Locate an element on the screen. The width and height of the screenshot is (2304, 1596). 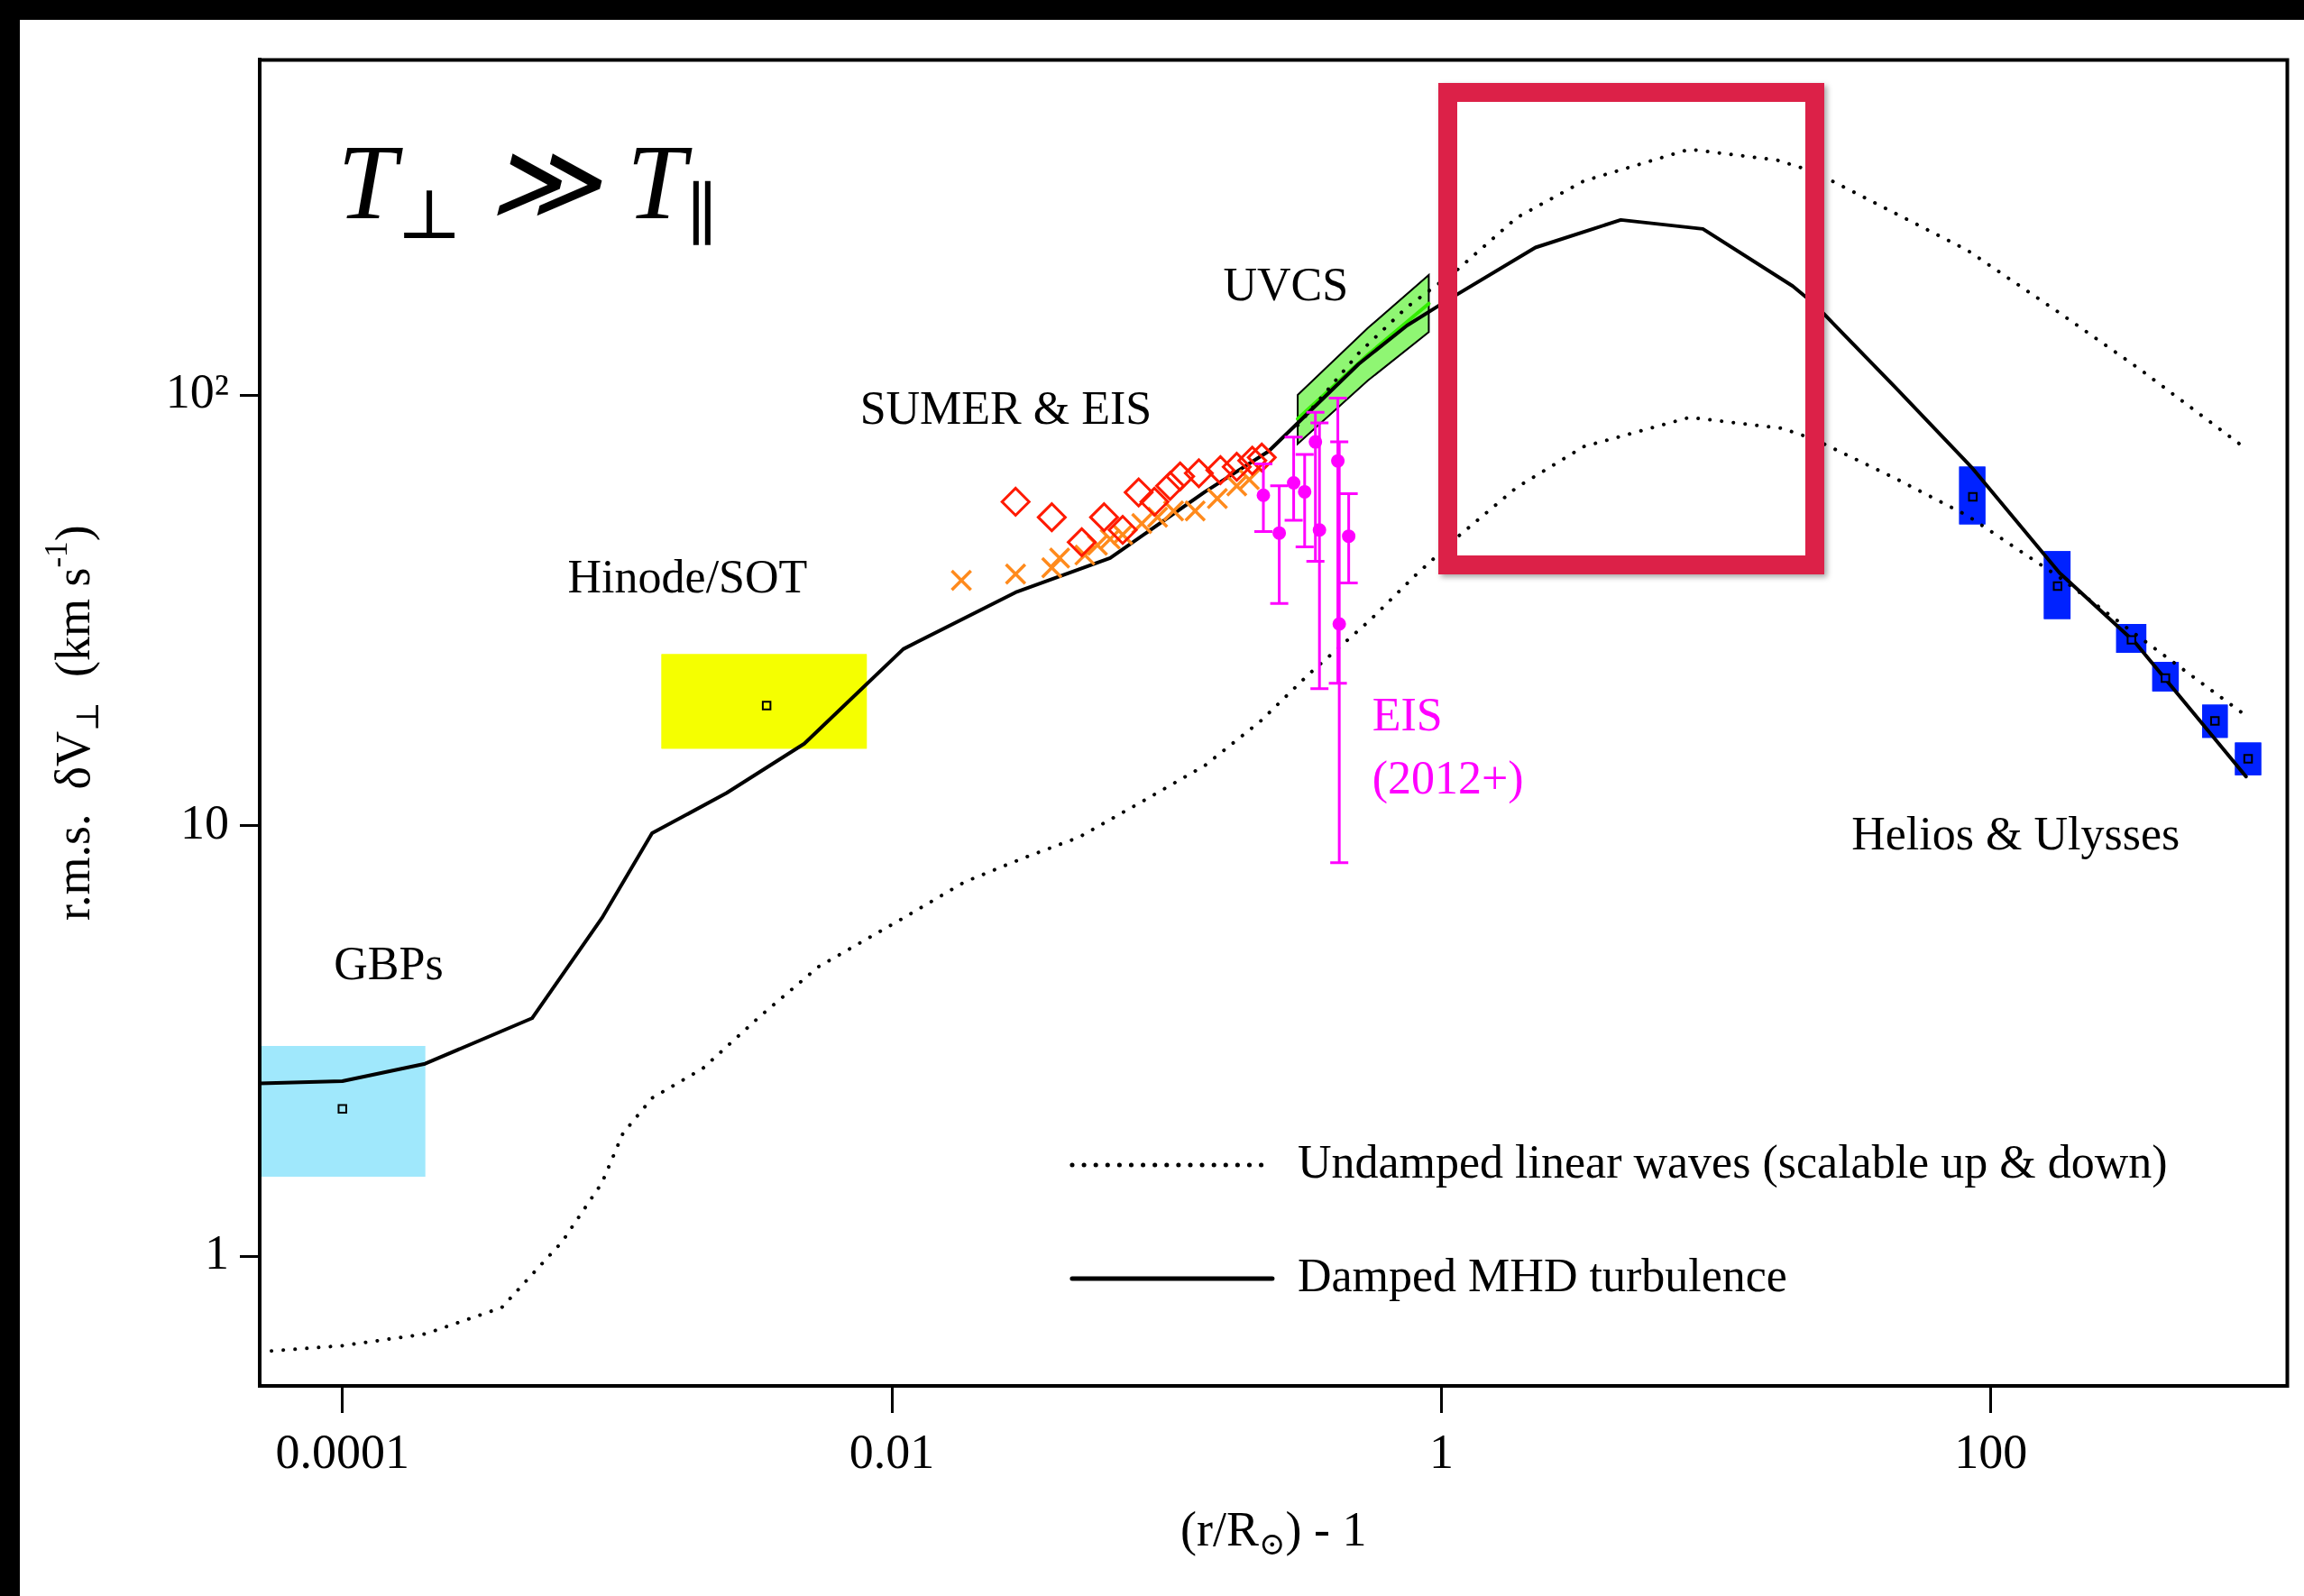
series-label: EIS (2012+) is located at coordinates (1448, 747).